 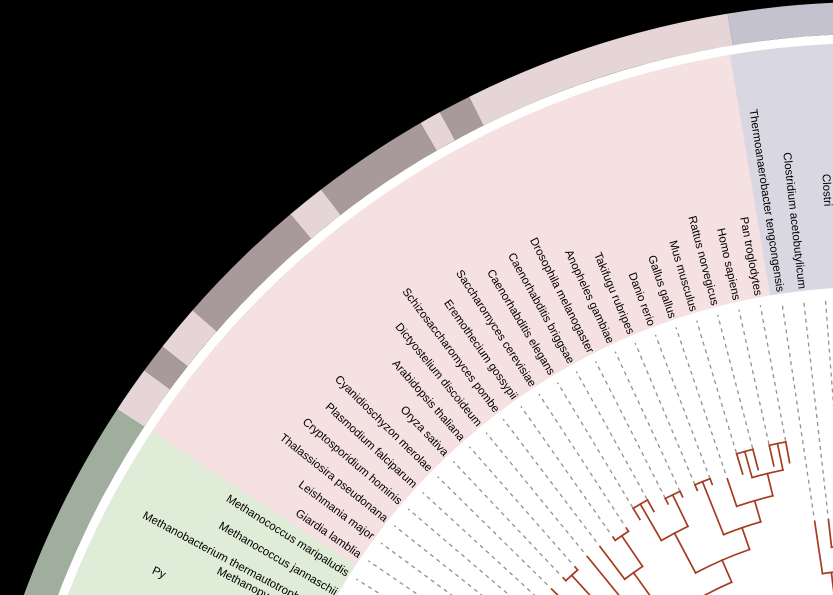 I want to click on range-sector-archaea, so click(x=211, y=513).